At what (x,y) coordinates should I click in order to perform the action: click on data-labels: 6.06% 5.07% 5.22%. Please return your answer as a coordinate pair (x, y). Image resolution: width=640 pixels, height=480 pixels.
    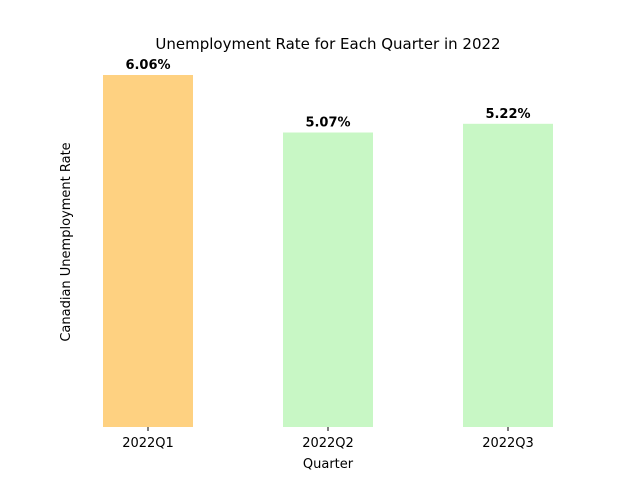
    Looking at the image, I should click on (327, 94).